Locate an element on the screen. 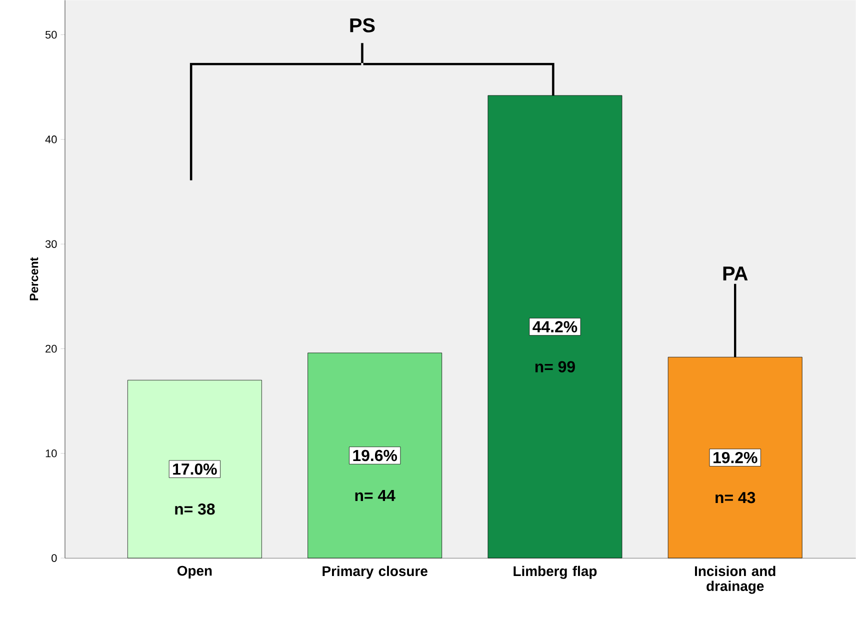 Image resolution: width=856 pixels, height=619 pixels. data-label: 19.2% is located at coordinates (736, 458).